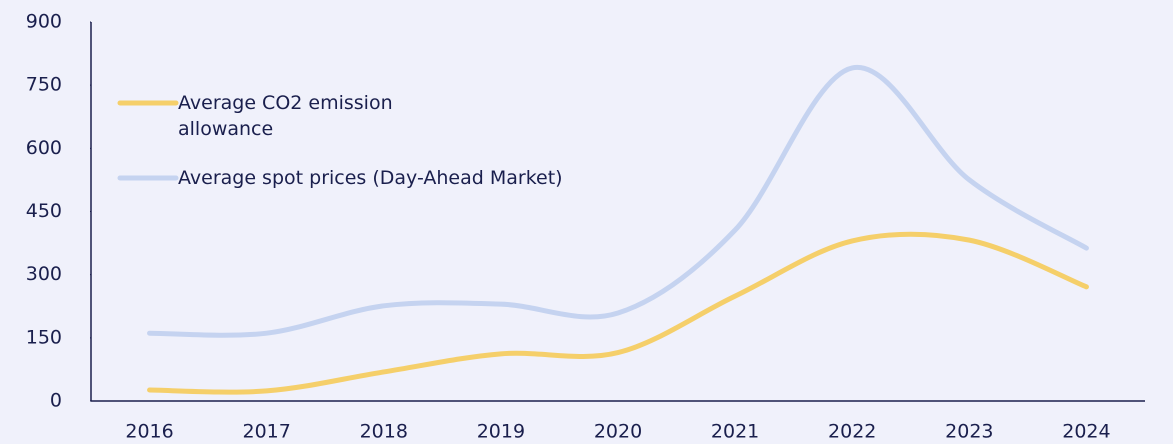  What do you see at coordinates (969, 432) in the screenshot?
I see `x-tick-label: 2023` at bounding box center [969, 432].